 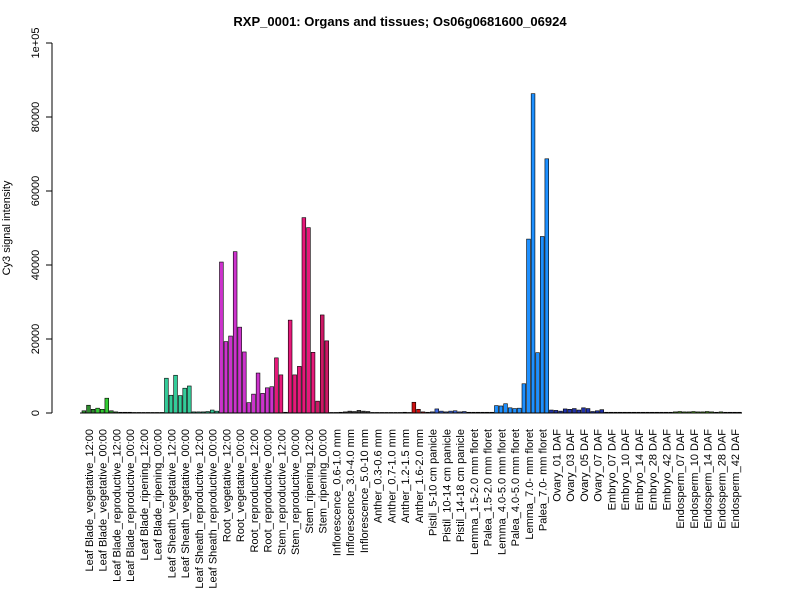 What do you see at coordinates (654, 470) in the screenshot?
I see `x-tick-label: Embryo_28 DAF` at bounding box center [654, 470].